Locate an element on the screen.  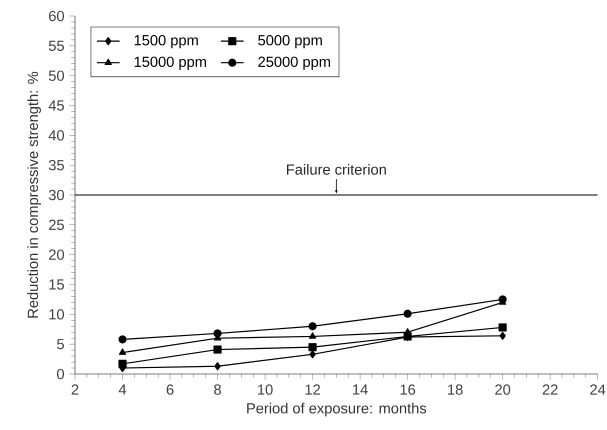
x-tick-label: 14 is located at coordinates (360, 389).